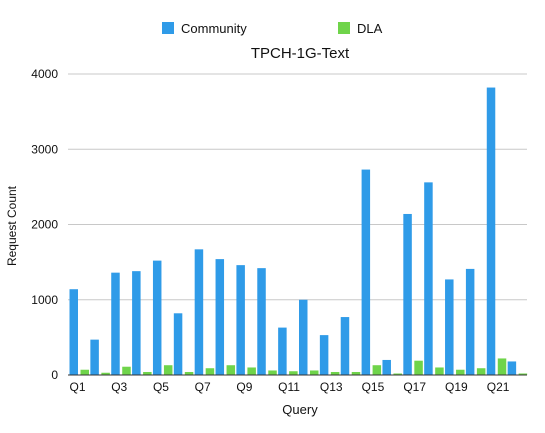  Describe the element at coordinates (331, 387) in the screenshot. I see `x-tick-label: Q13` at that location.